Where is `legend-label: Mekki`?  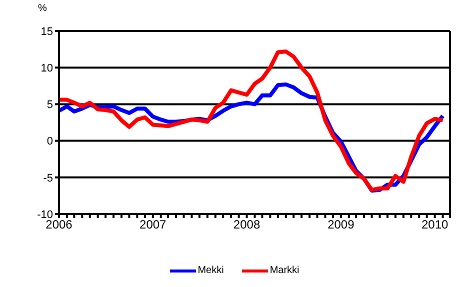
legend-label: Mekki is located at coordinates (211, 270).